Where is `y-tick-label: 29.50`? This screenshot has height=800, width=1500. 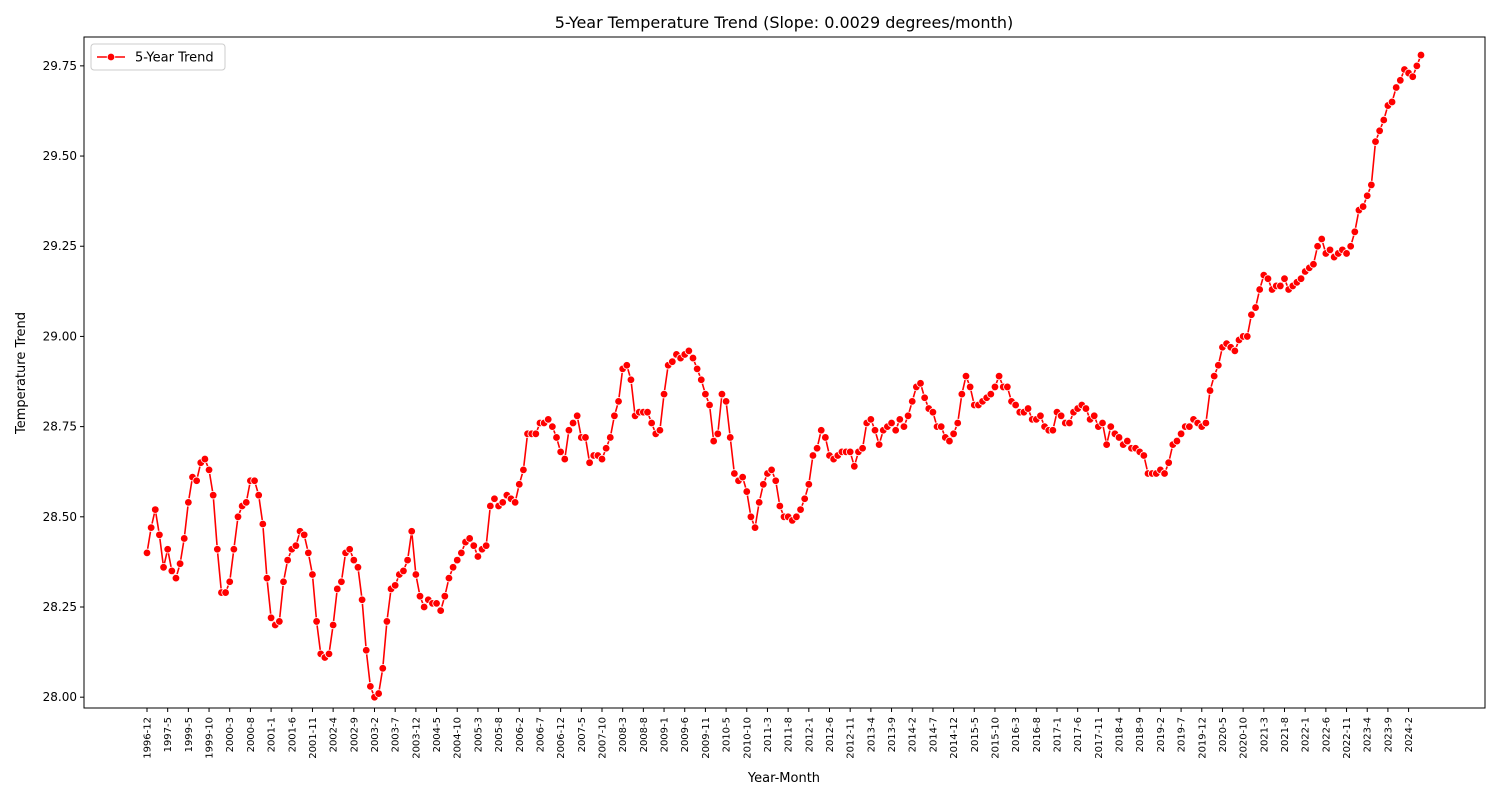
y-tick-label: 29.50 is located at coordinates (60, 156).